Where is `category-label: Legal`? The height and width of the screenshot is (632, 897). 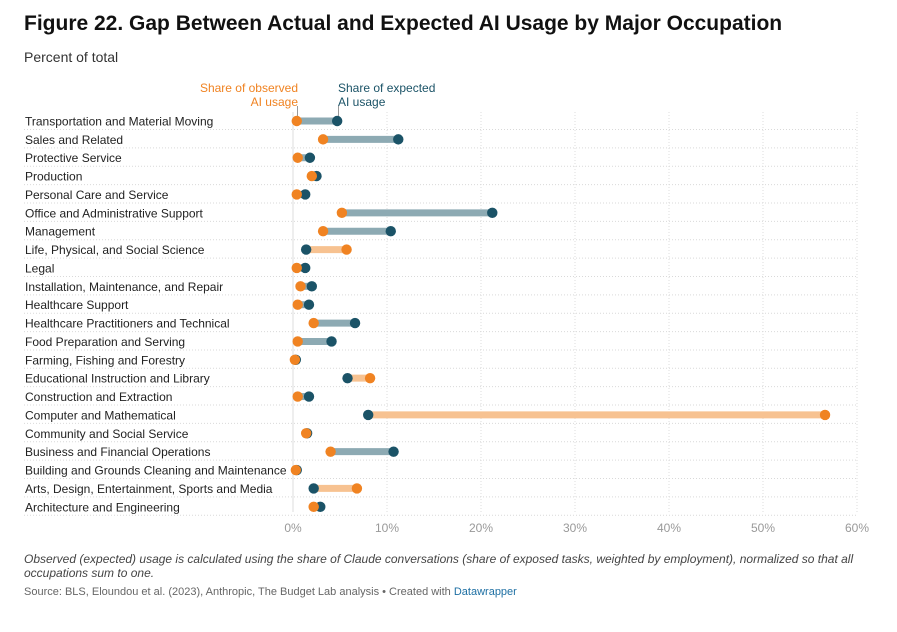
category-label: Legal is located at coordinates (39, 268).